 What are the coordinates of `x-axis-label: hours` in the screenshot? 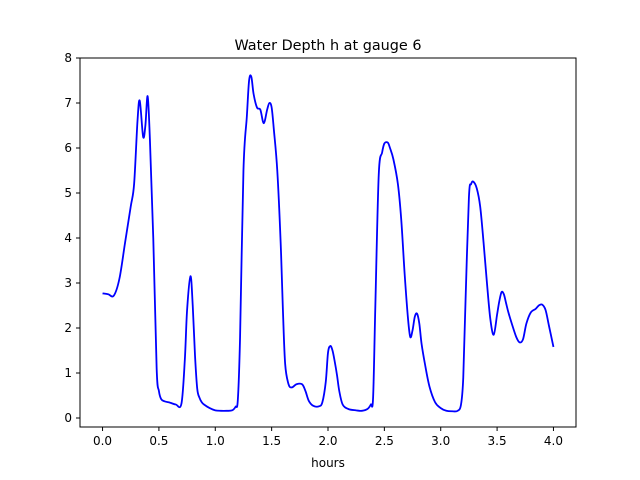 It's located at (328, 463).